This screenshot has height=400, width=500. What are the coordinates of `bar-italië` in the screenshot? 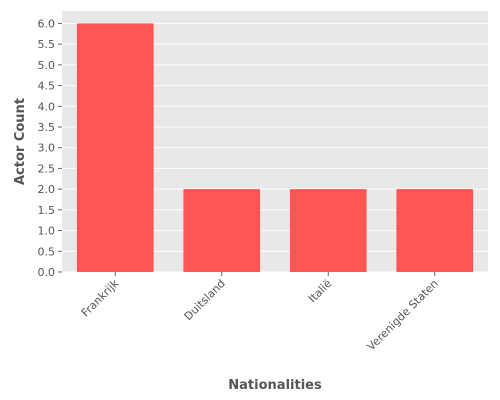 It's located at (328, 230).